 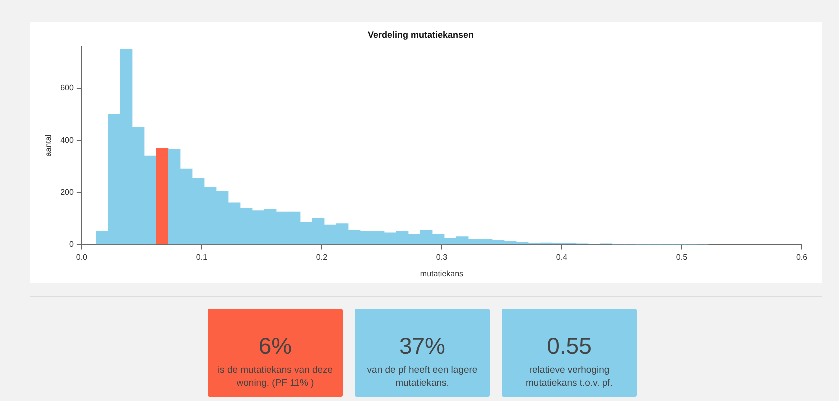 I want to click on y-tick-label: 0, so click(x=71, y=245).